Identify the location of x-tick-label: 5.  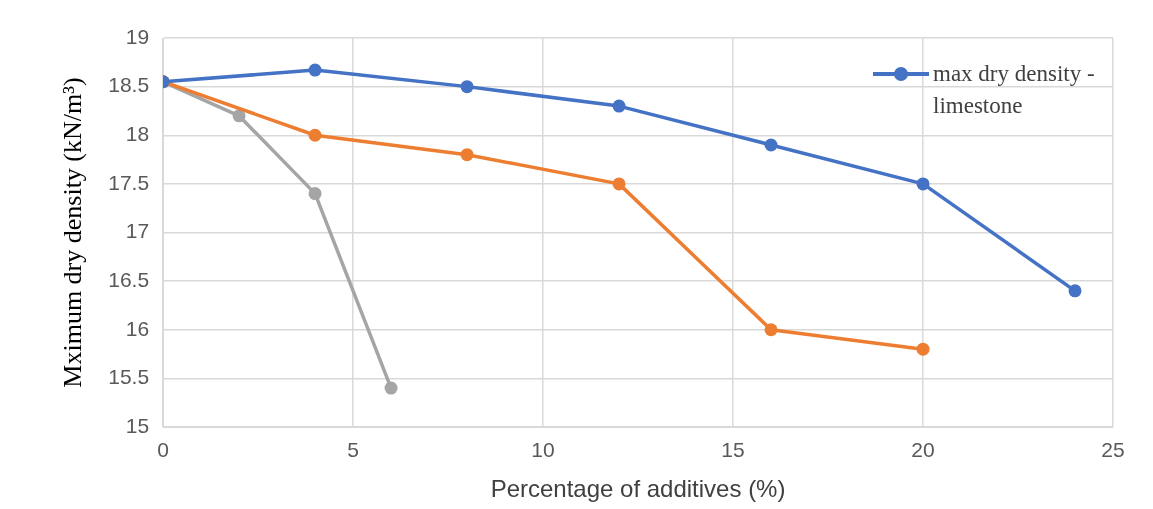
(353, 450).